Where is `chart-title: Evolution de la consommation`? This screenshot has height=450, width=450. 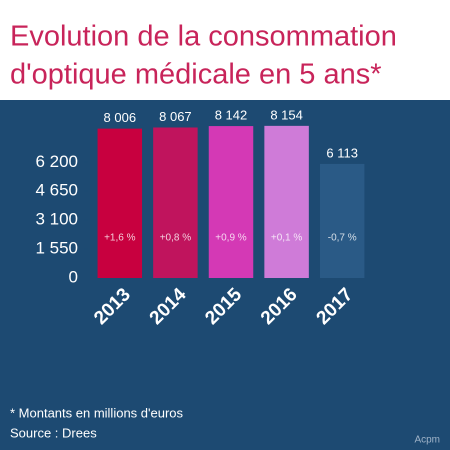 chart-title: Evolution de la consommation is located at coordinates (203, 37).